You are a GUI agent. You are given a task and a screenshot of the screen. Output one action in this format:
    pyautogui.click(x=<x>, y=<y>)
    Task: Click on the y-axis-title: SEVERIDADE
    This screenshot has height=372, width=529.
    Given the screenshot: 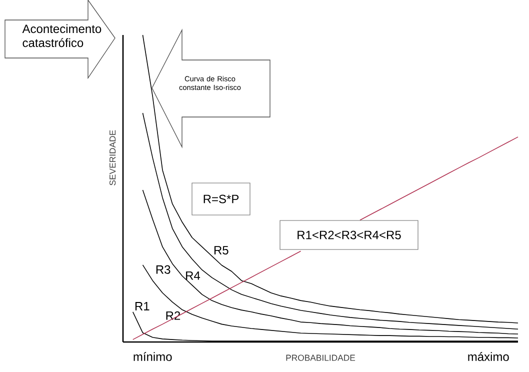 What is the action you would take?
    pyautogui.click(x=112, y=158)
    